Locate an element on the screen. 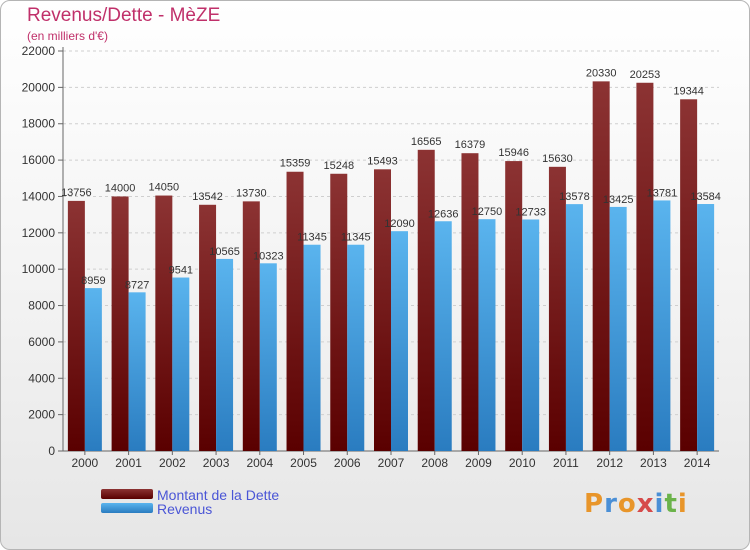 The width and height of the screenshot is (750, 550). data-label-dette: 20253 is located at coordinates (645, 75).